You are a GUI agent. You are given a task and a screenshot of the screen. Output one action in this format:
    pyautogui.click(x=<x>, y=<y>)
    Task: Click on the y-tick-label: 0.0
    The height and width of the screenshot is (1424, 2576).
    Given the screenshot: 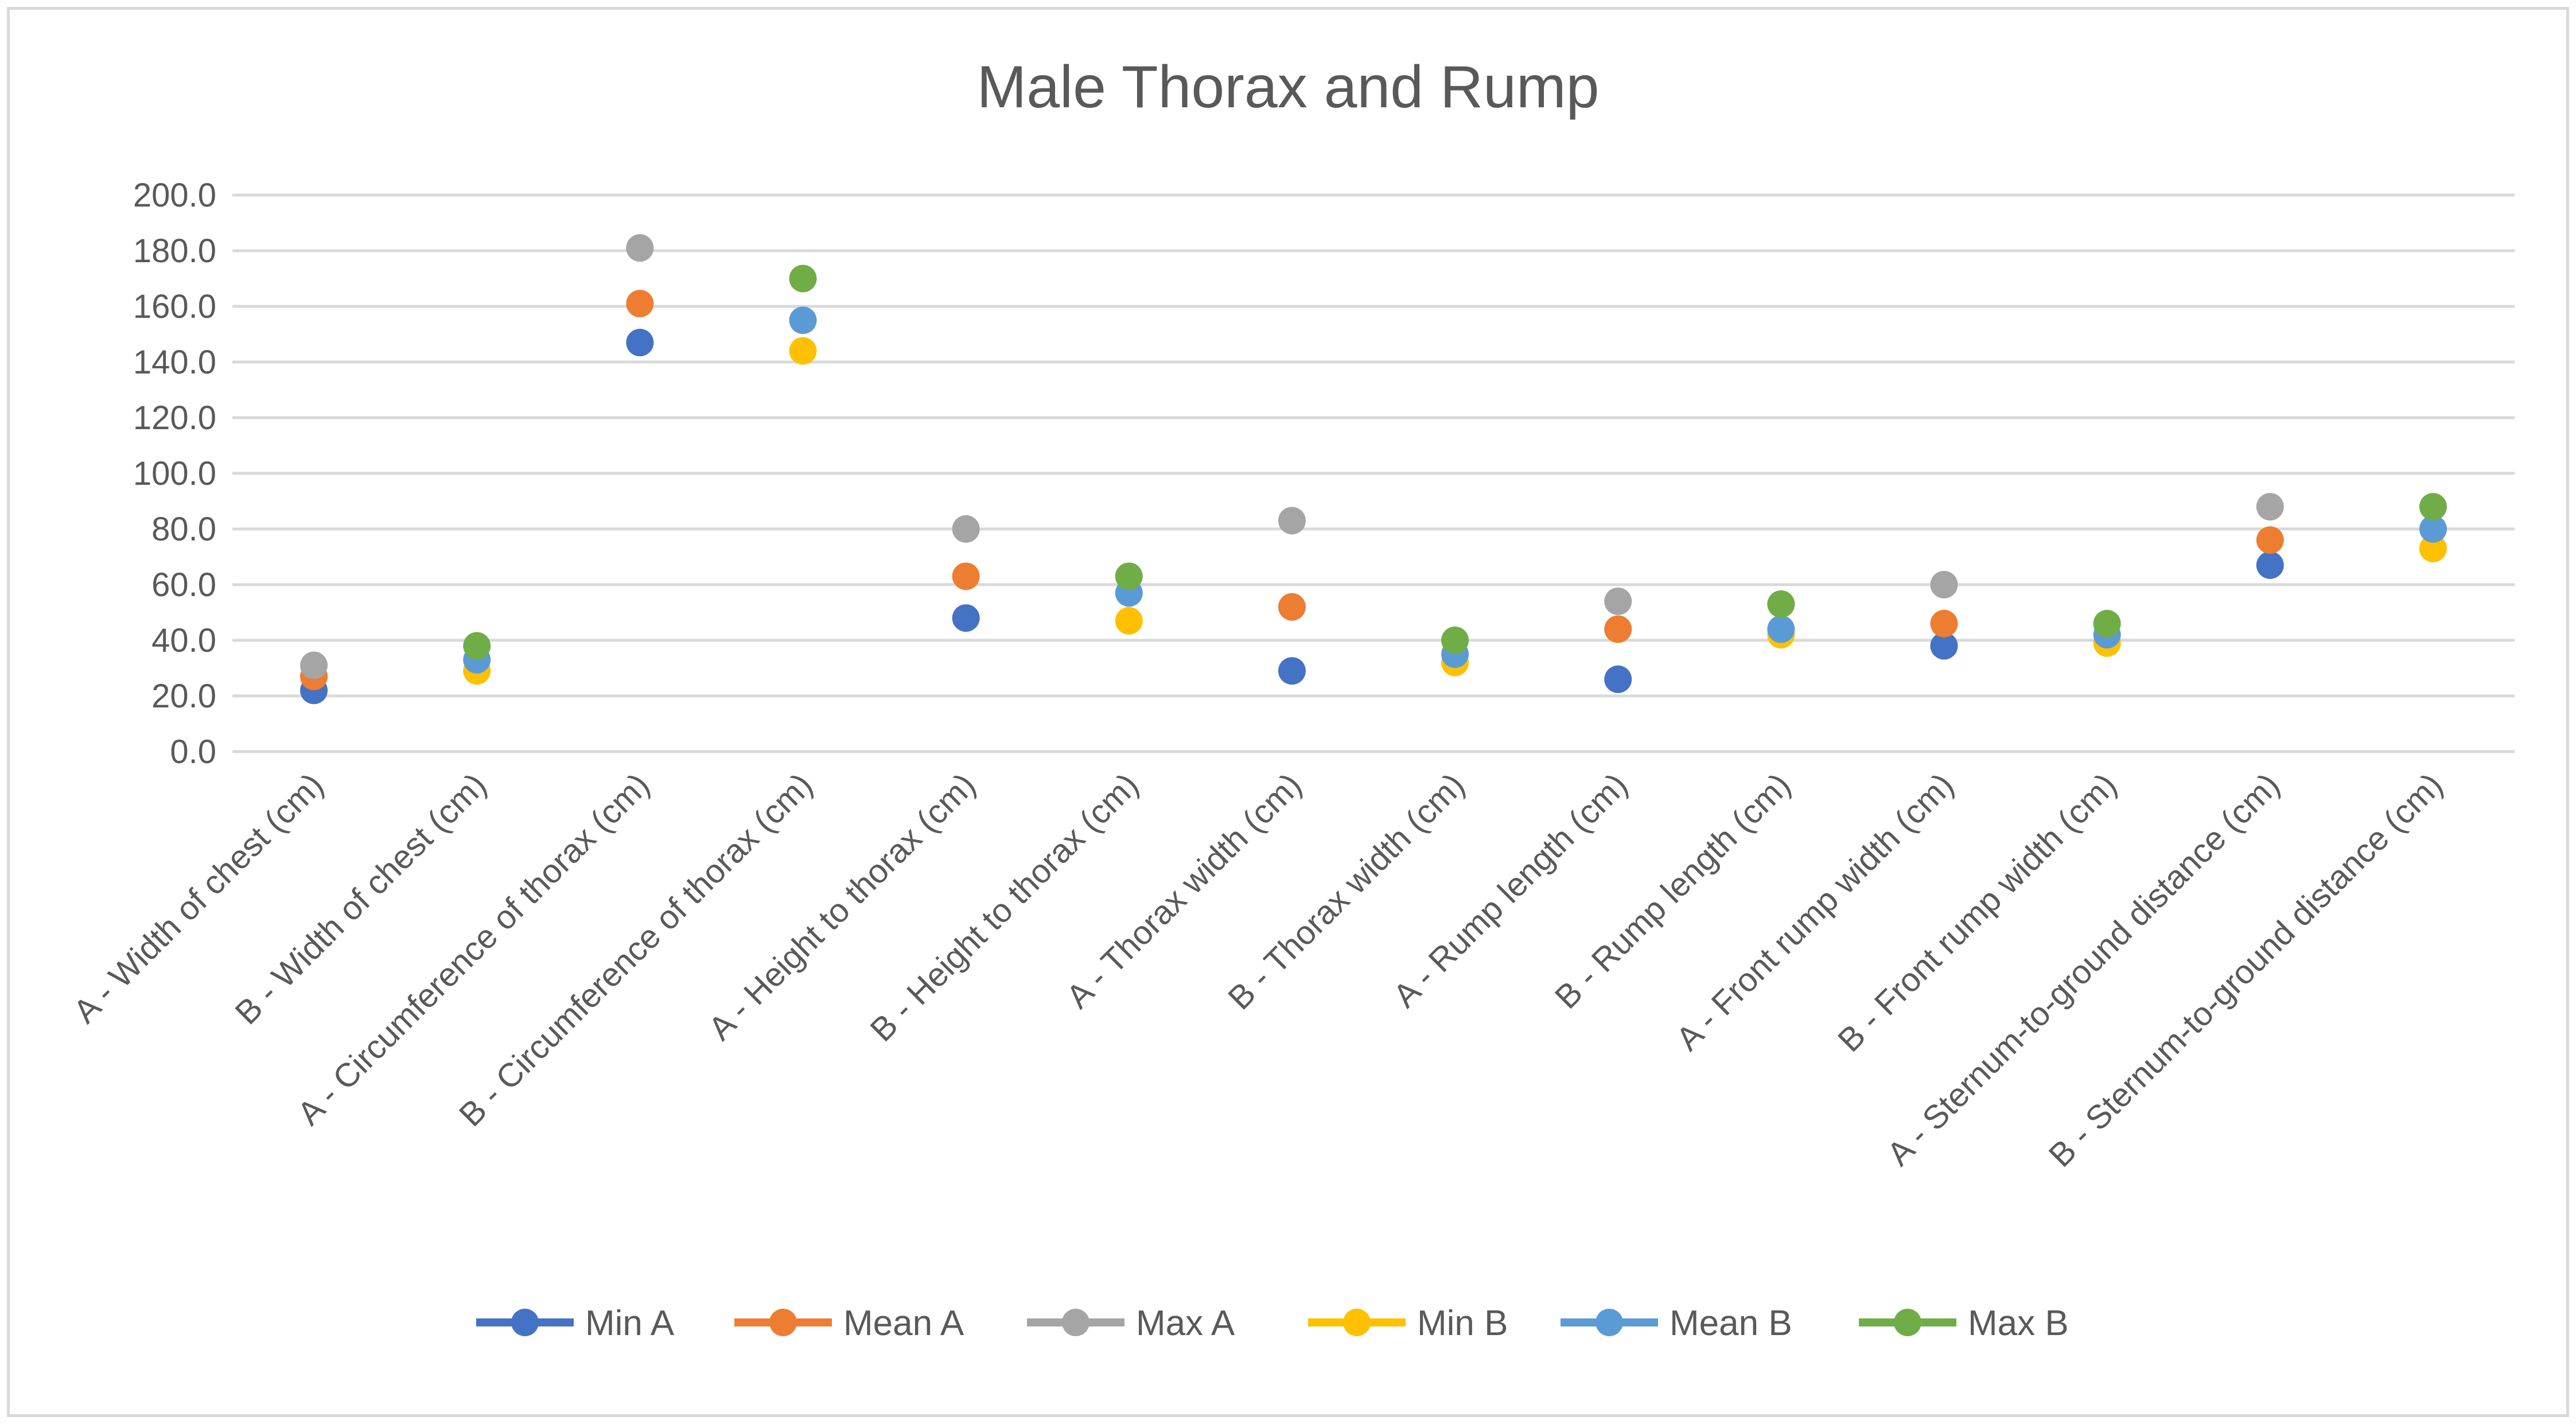 What is the action you would take?
    pyautogui.click(x=193, y=752)
    